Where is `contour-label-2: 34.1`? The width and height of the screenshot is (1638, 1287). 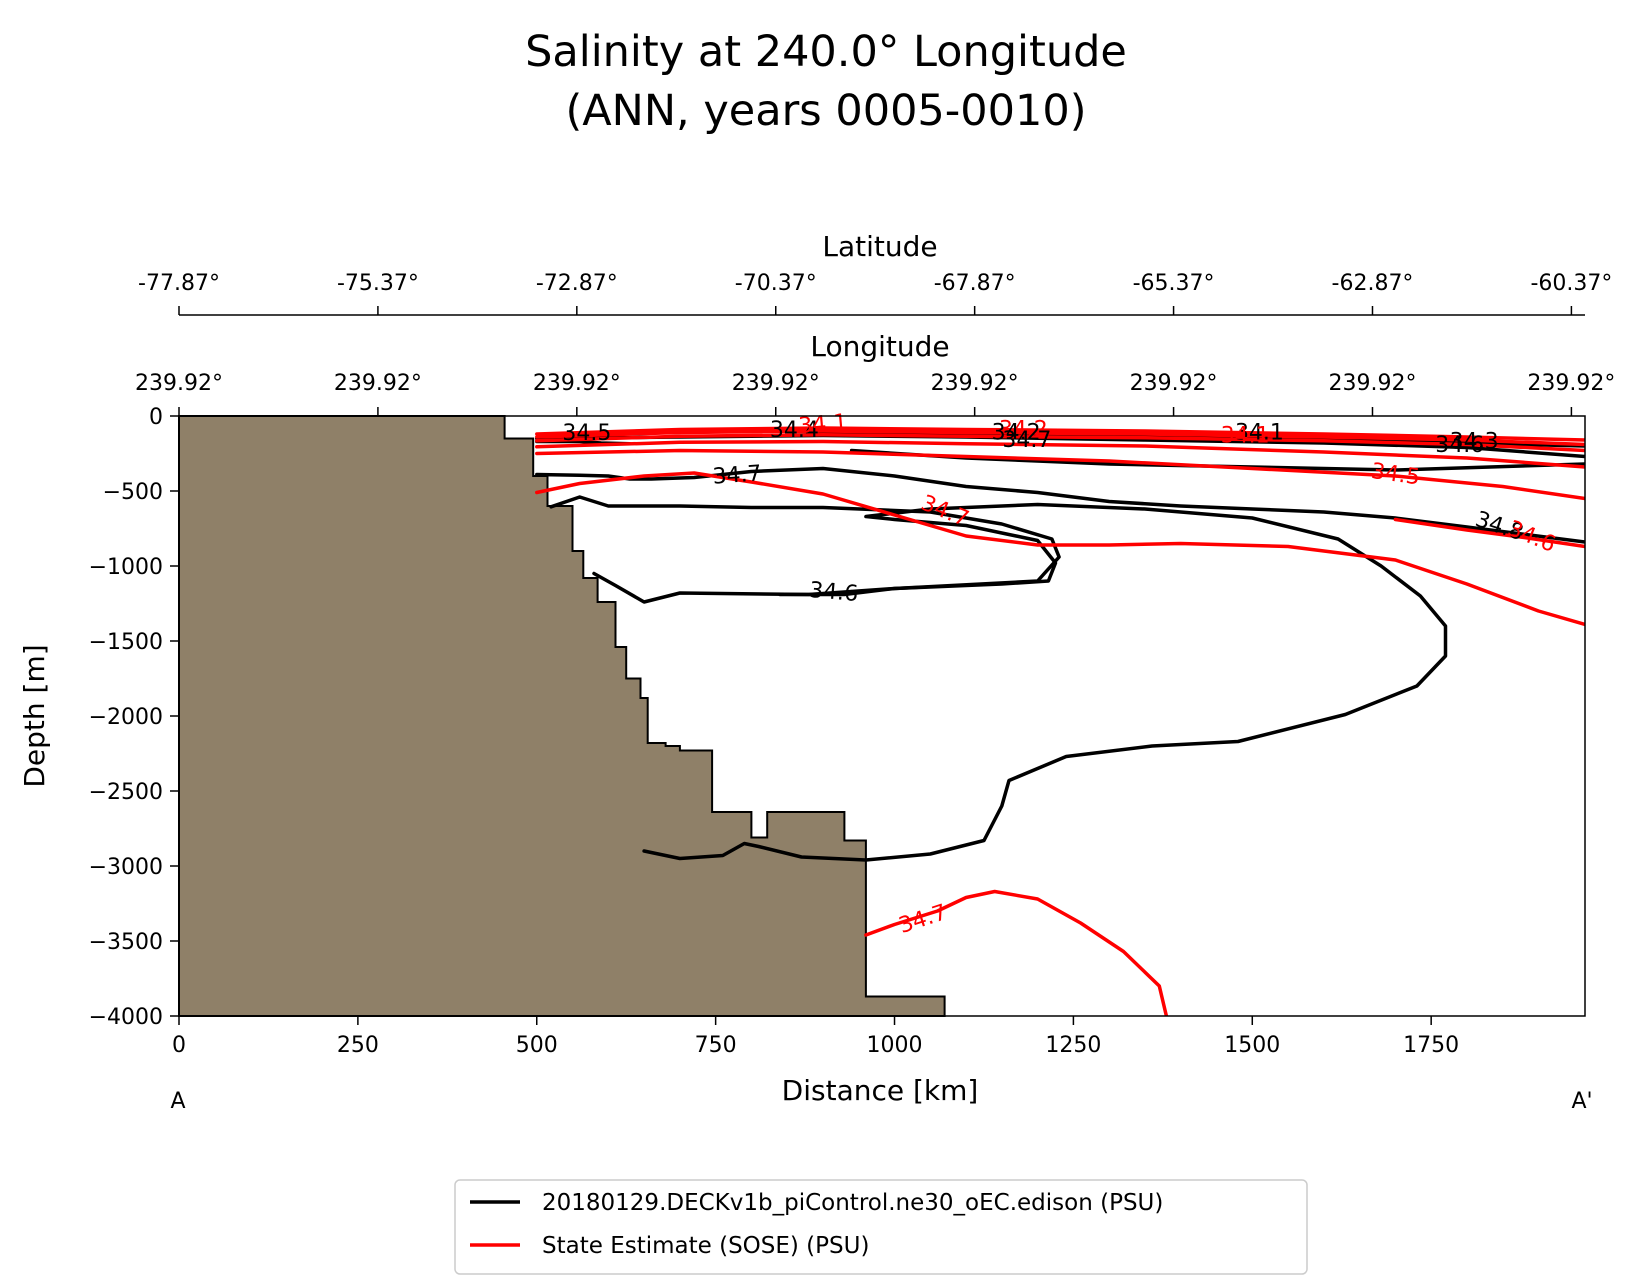
contour-label-2: 34.1 is located at coordinates (822, 424).